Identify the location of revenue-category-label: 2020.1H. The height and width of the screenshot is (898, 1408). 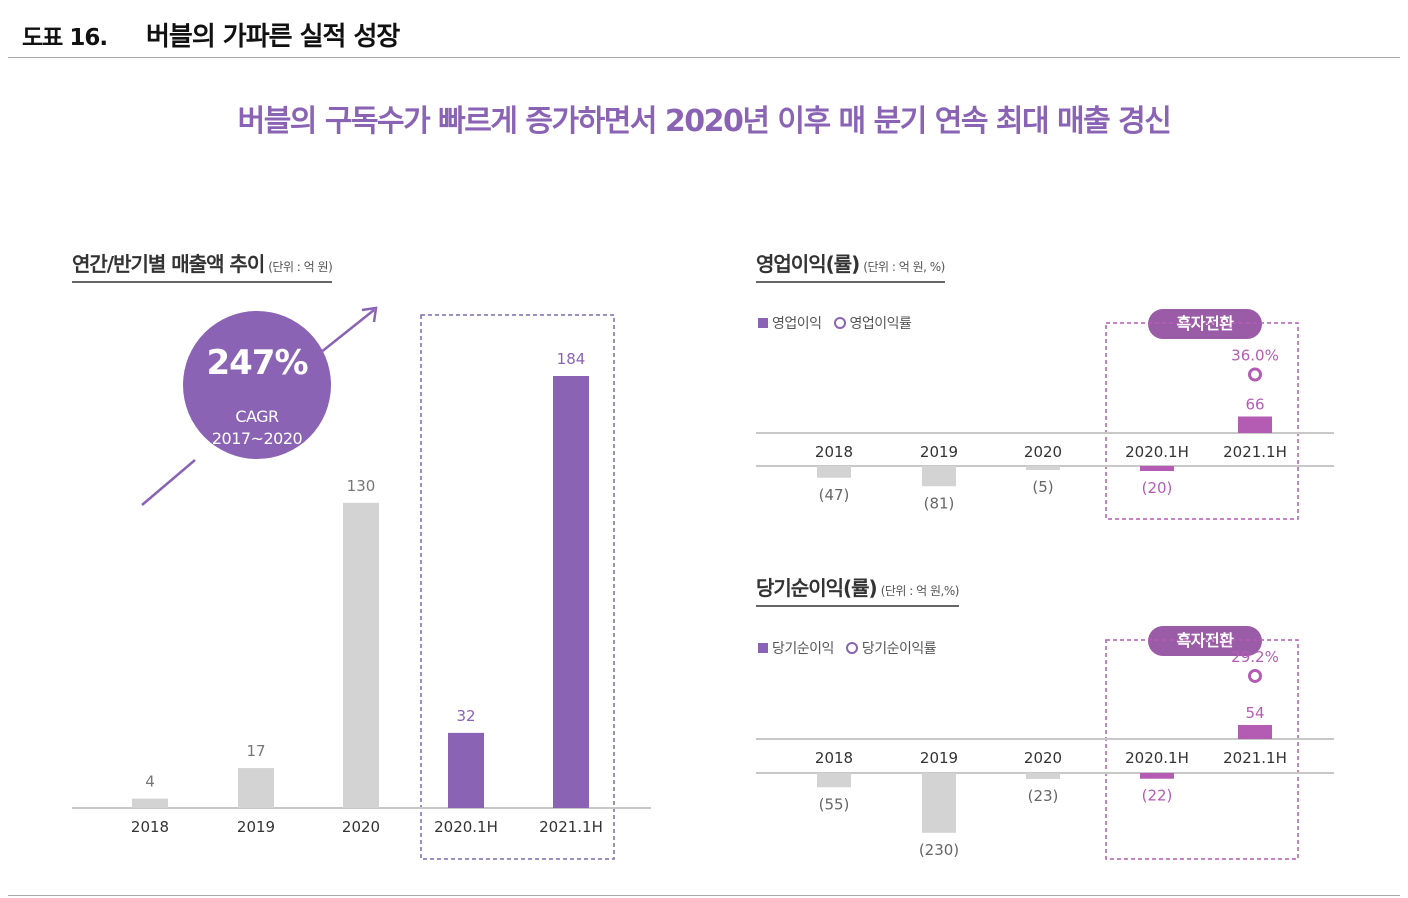
(466, 827).